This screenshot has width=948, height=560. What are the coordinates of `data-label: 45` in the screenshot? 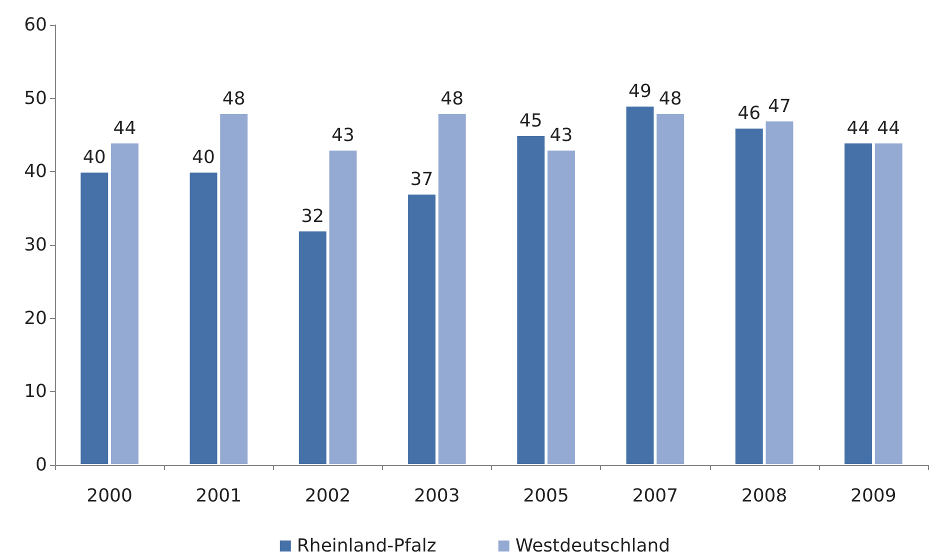 It's located at (530, 121).